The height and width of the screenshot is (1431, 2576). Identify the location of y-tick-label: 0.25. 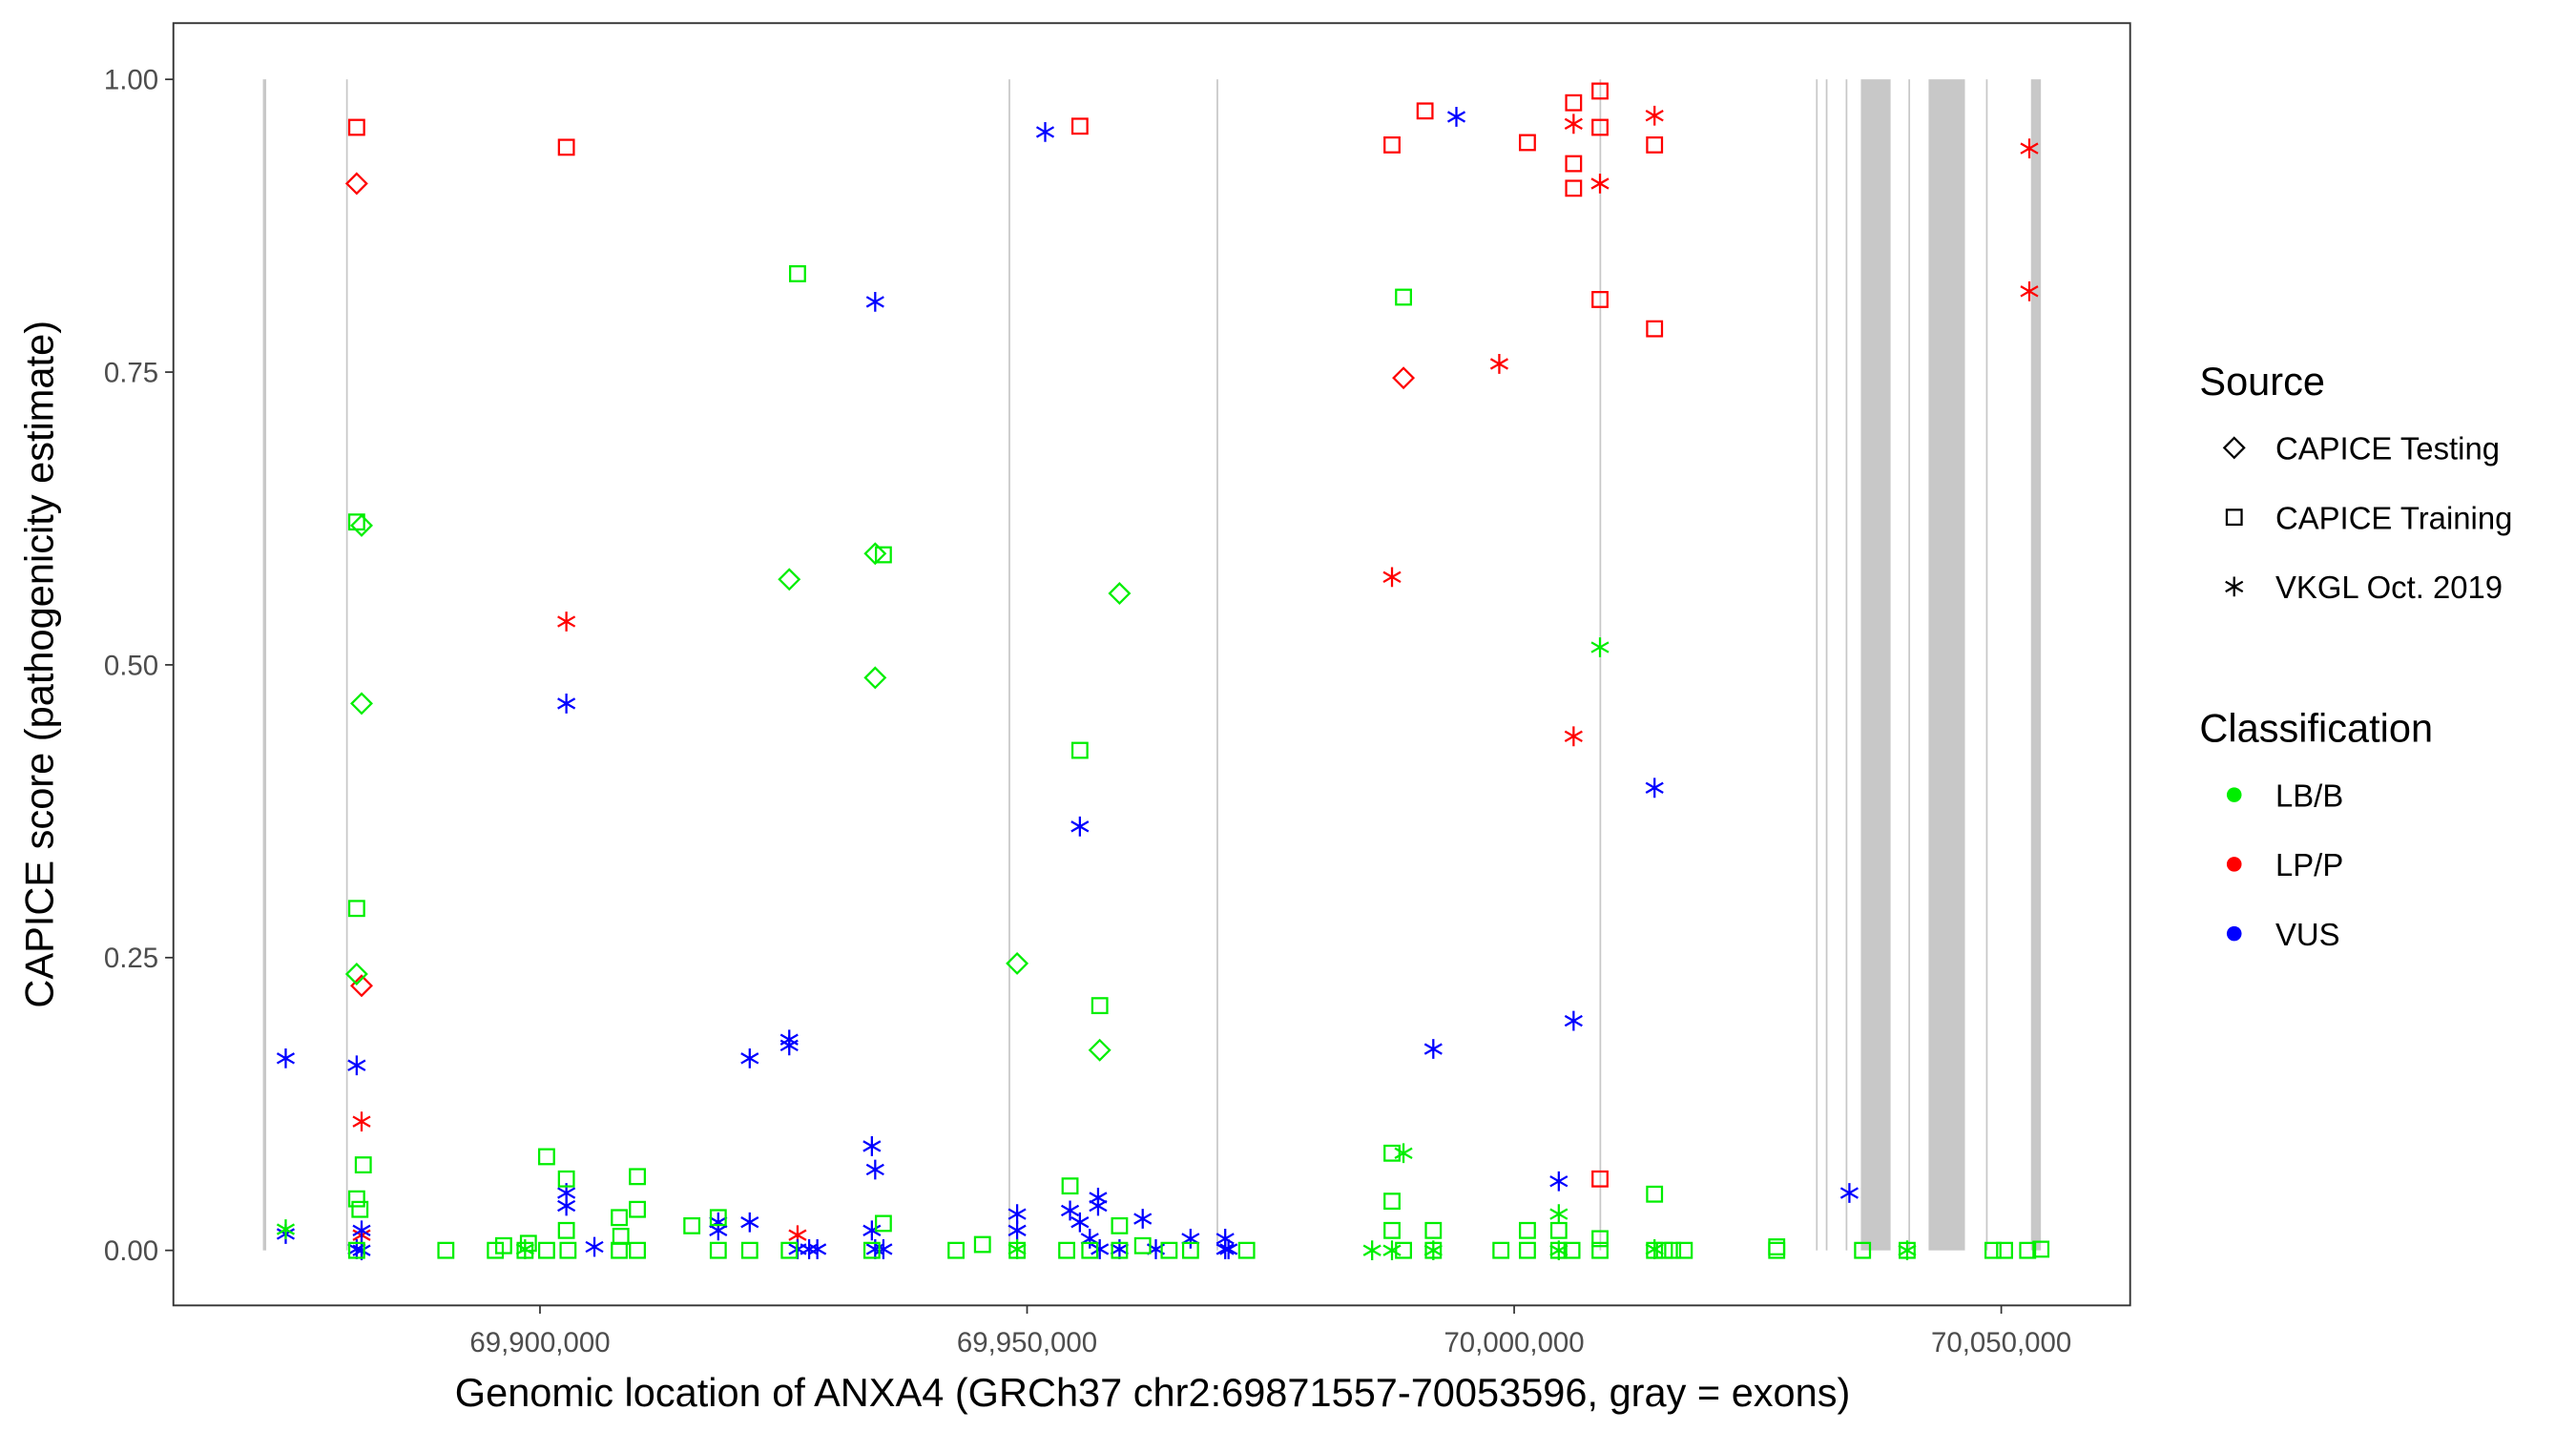
(131, 958).